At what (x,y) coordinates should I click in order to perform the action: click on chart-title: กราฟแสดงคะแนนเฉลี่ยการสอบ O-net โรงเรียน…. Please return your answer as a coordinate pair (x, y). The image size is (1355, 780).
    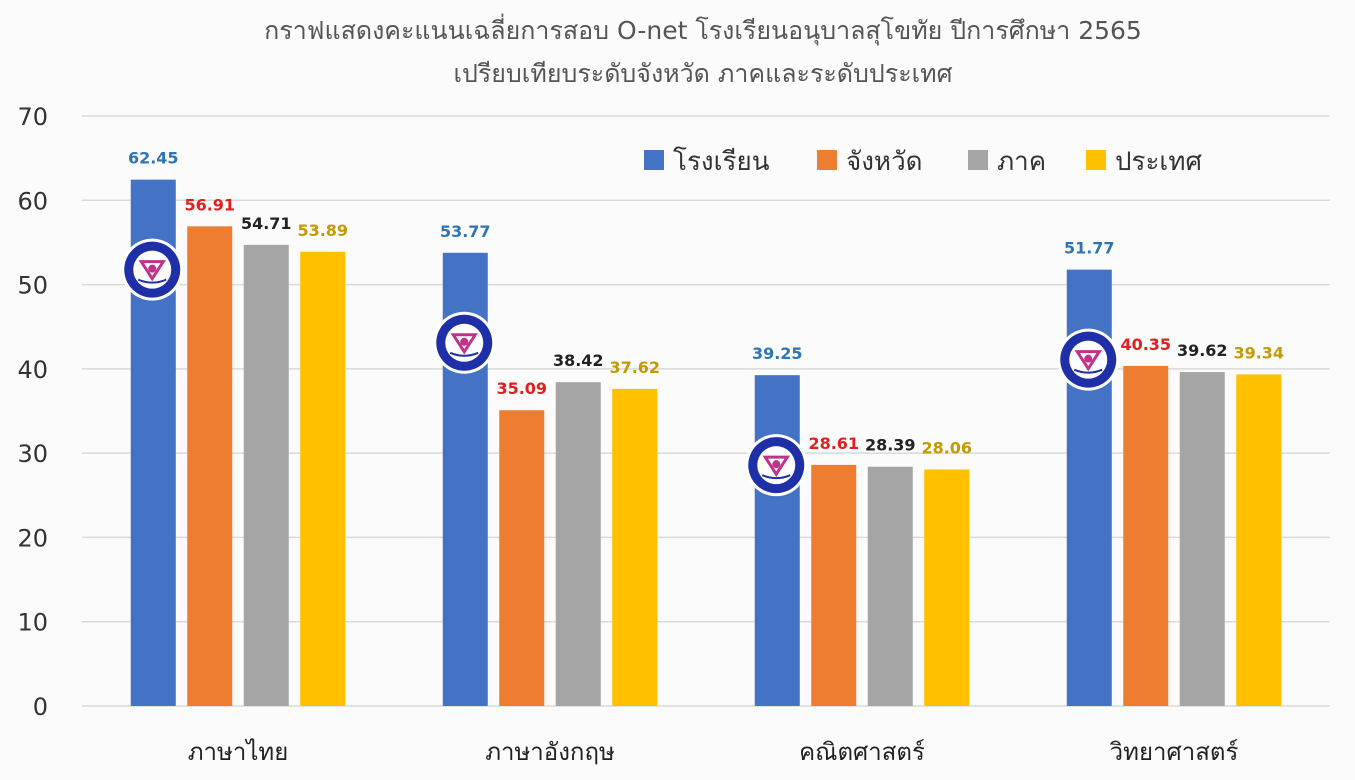
    Looking at the image, I should click on (703, 50).